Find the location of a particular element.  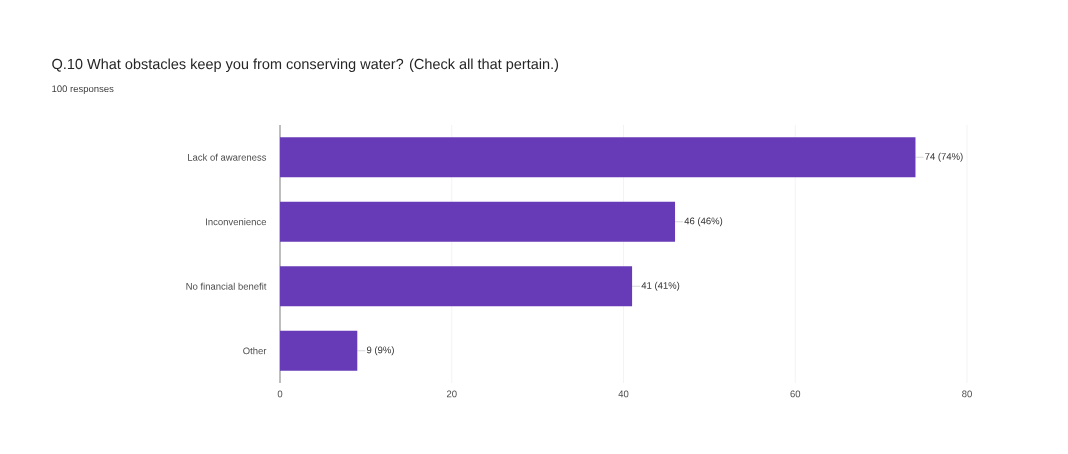

x-tick-label: 0 is located at coordinates (280, 394).